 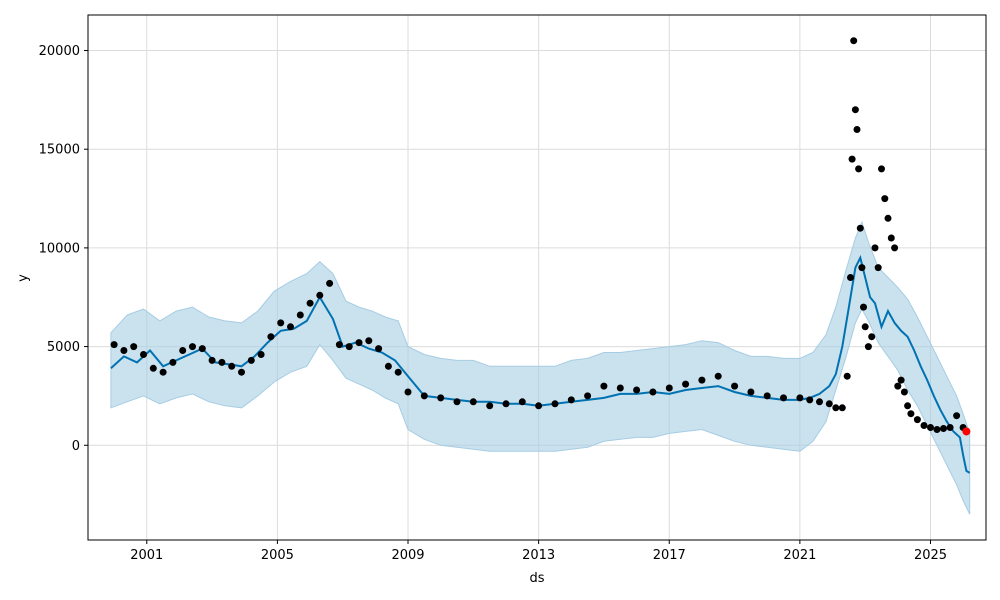 What do you see at coordinates (23, 278) in the screenshot?
I see `y-axis-label: y` at bounding box center [23, 278].